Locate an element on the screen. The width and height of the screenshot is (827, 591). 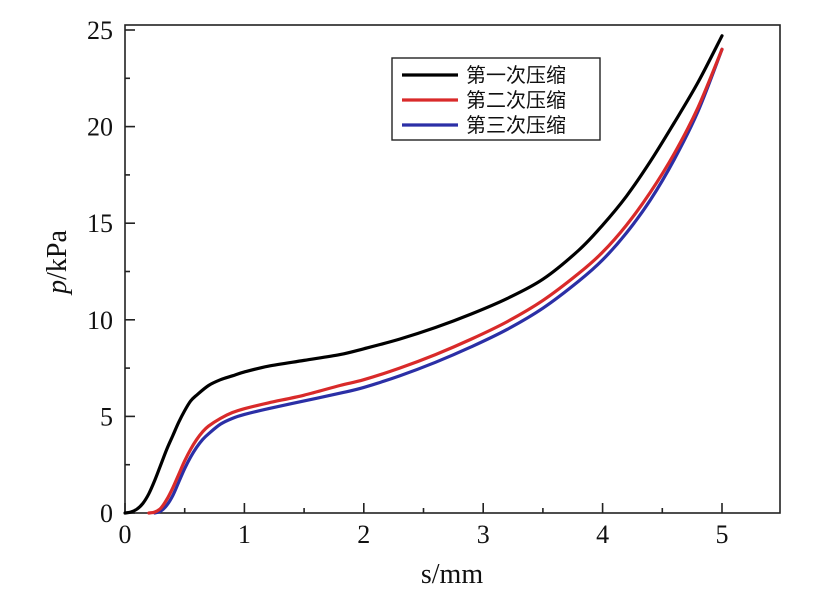
x-tick-label: 1 is located at coordinates (244, 534).